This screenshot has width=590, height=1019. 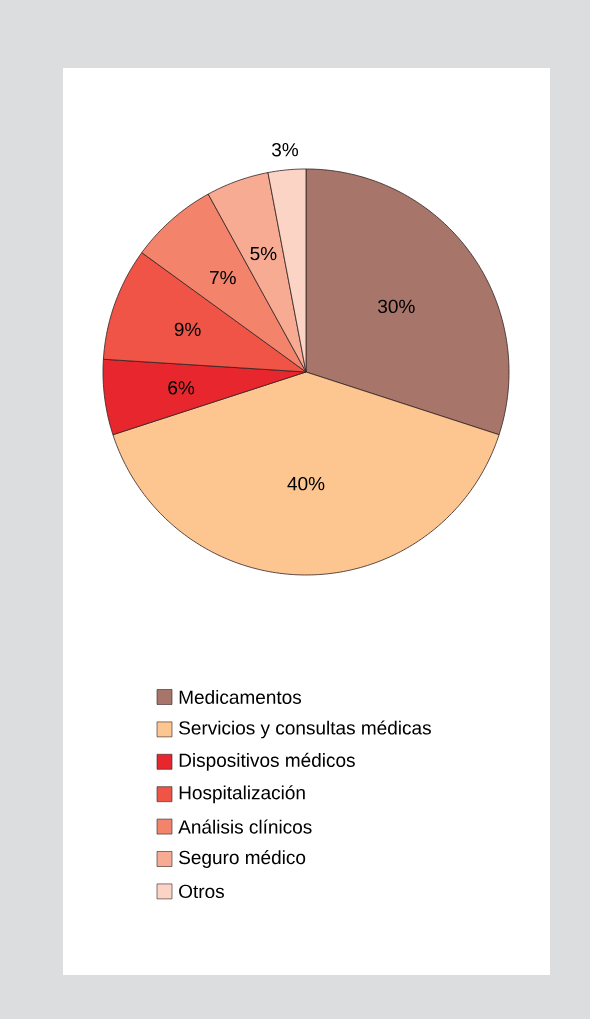 What do you see at coordinates (305, 729) in the screenshot?
I see `legend-label: Servicios y consultas médicas` at bounding box center [305, 729].